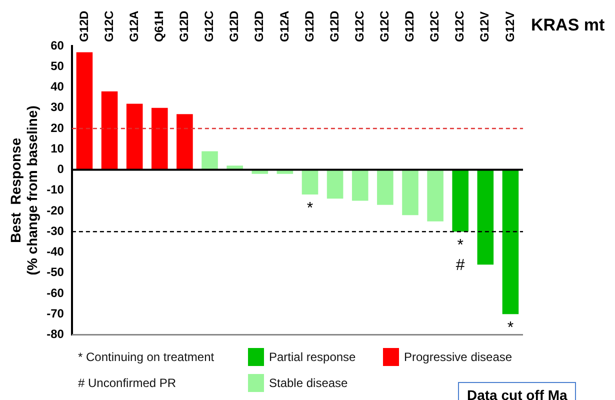 Image resolution: width=615 pixels, height=400 pixels. Describe the element at coordinates (60, 169) in the screenshot. I see `y-tick-label: 0` at that location.